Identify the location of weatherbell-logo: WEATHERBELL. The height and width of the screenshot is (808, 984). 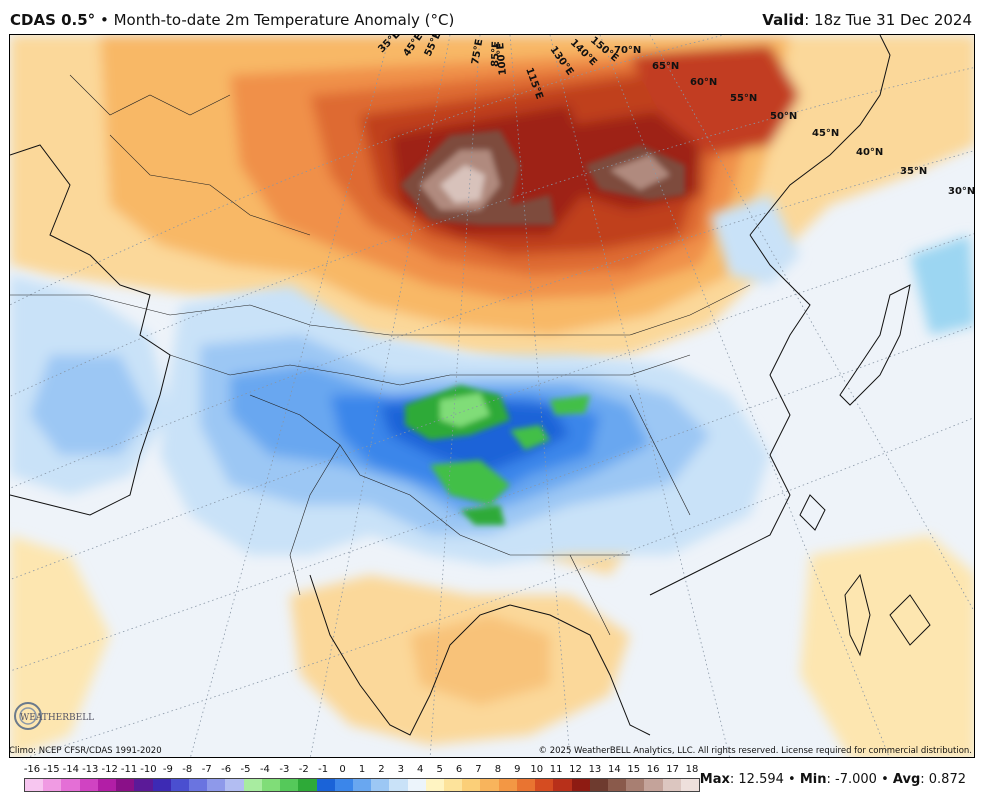
(55, 716).